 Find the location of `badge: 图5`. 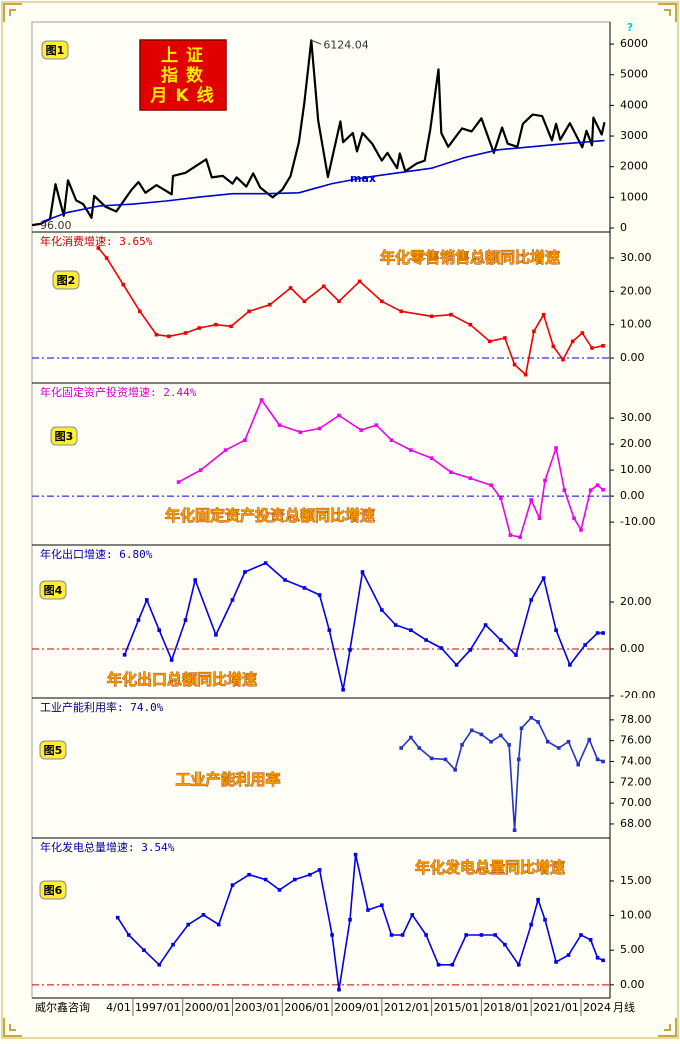

badge: 图5 is located at coordinates (53, 750).